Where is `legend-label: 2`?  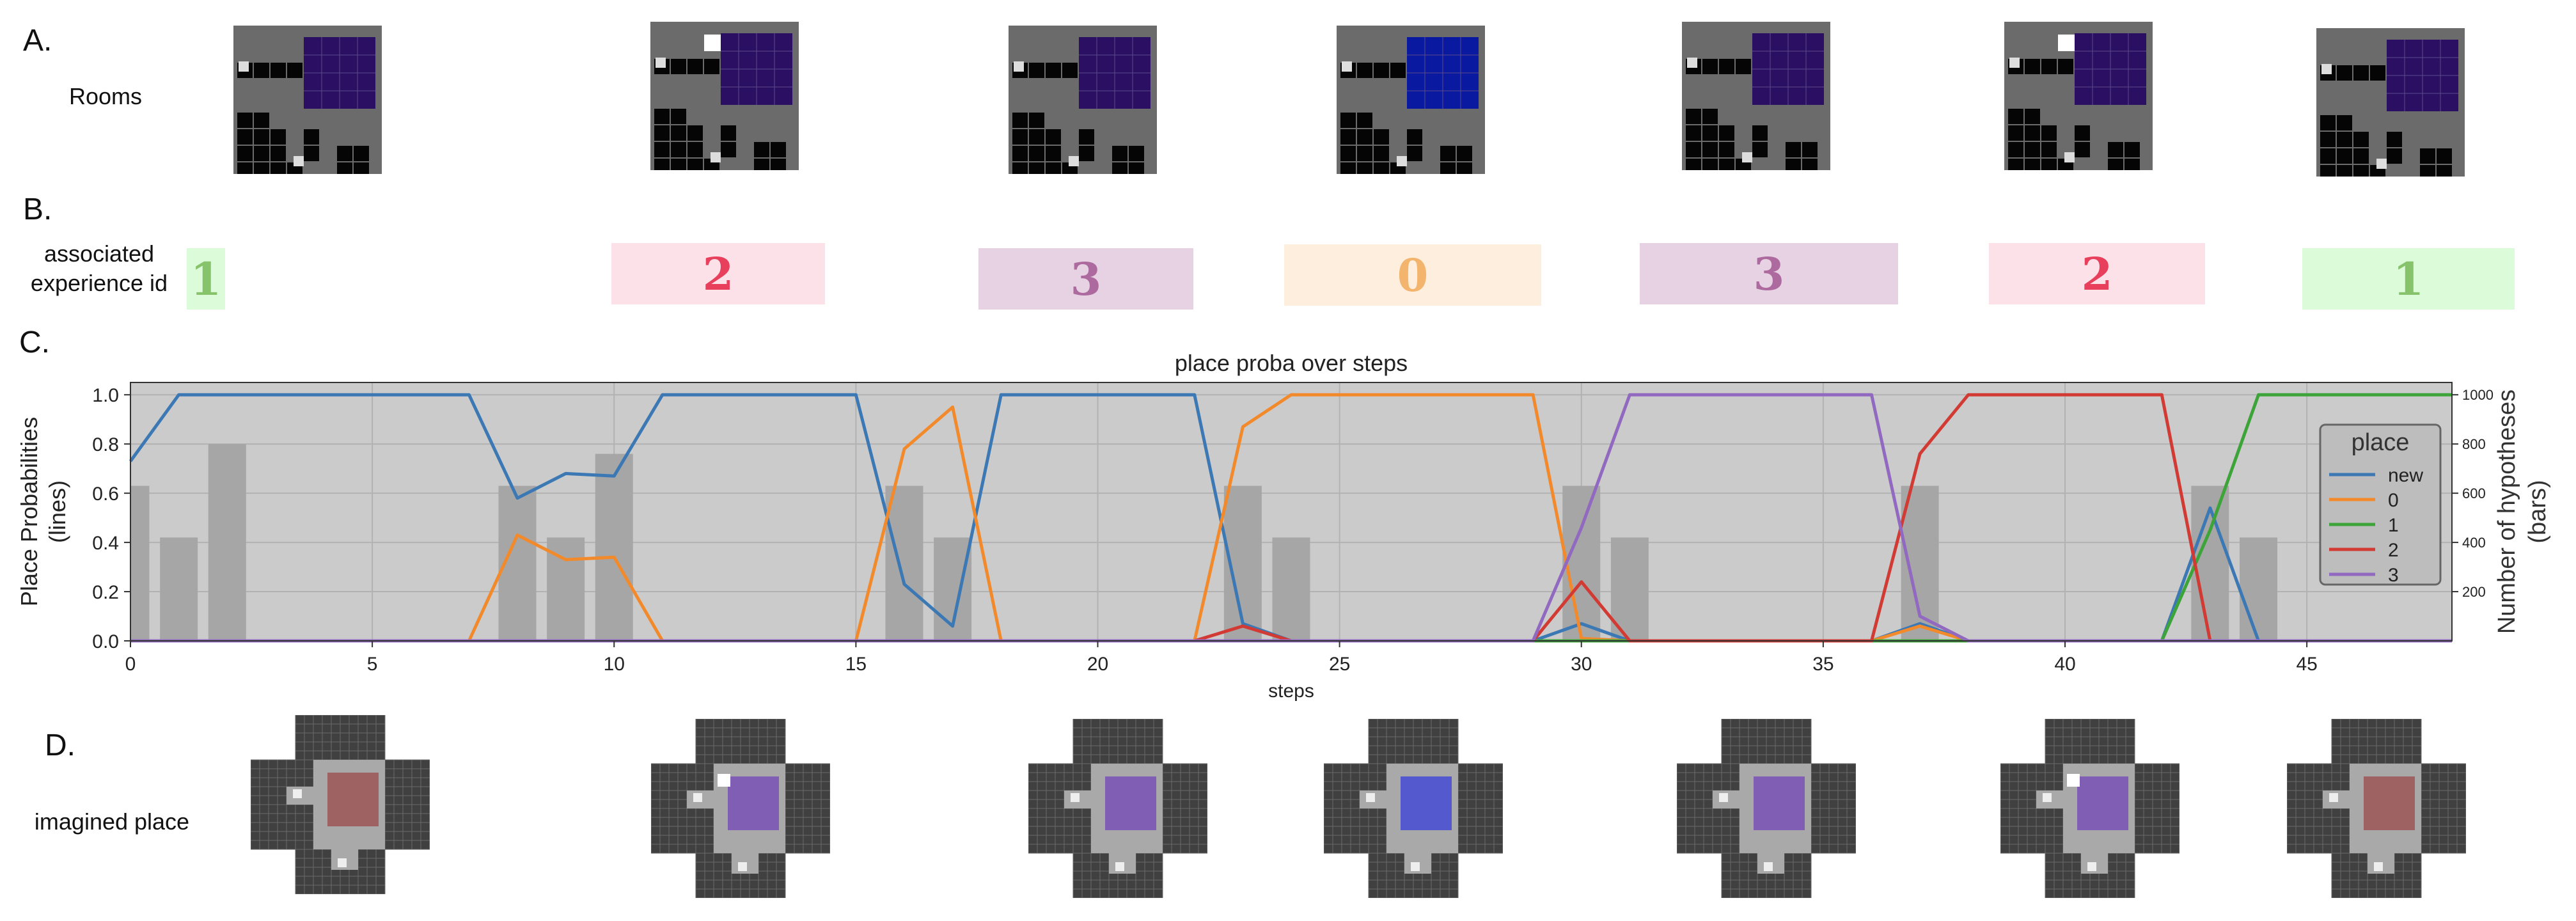 legend-label: 2 is located at coordinates (2393, 550).